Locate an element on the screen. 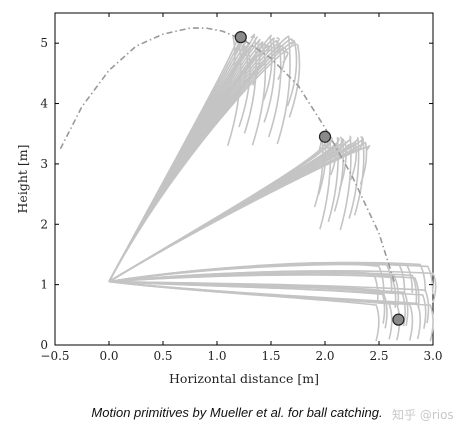 The width and height of the screenshot is (474, 434). x-tick-label: 1.0 is located at coordinates (216, 356).